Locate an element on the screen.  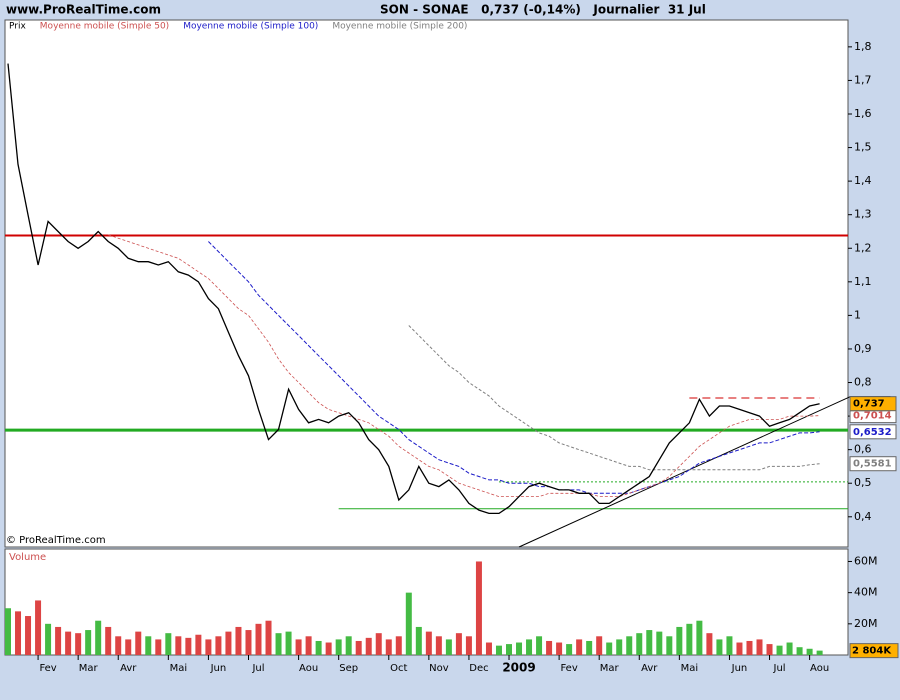
y-tick-label: 1,4 is located at coordinates (863, 180).